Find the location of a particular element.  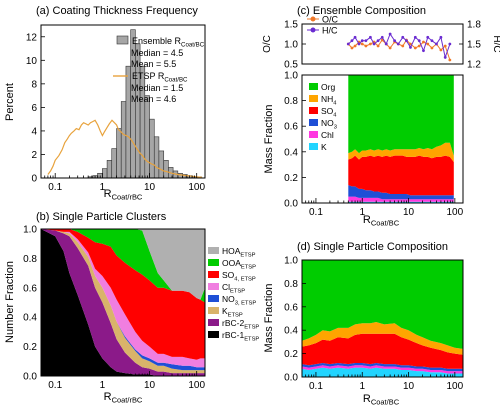

y-axis-label: Percent is located at coordinates (10, 102).